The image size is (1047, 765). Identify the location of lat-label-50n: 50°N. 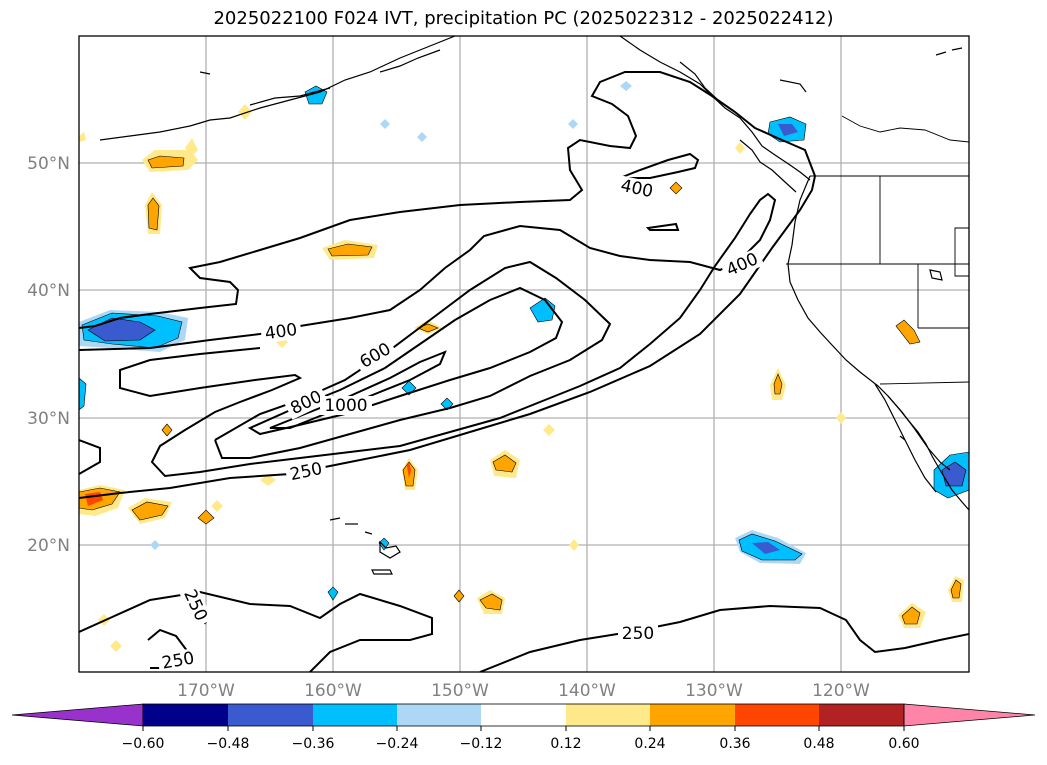
(48, 164).